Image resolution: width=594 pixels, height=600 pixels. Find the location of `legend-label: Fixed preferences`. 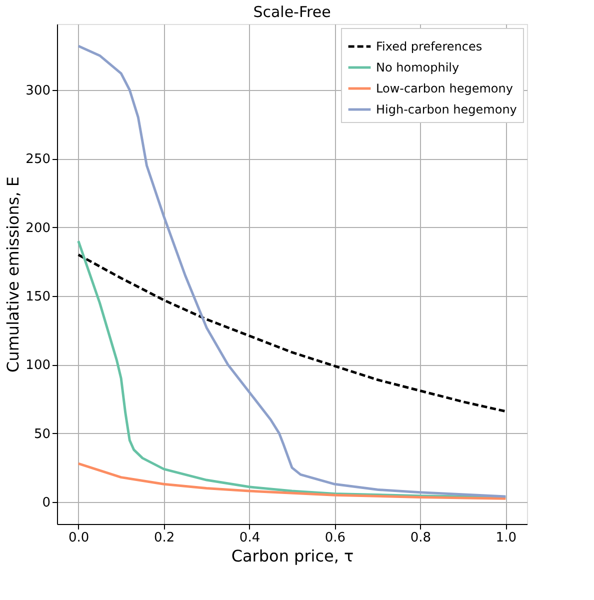

legend-label: Fixed preferences is located at coordinates (429, 47).